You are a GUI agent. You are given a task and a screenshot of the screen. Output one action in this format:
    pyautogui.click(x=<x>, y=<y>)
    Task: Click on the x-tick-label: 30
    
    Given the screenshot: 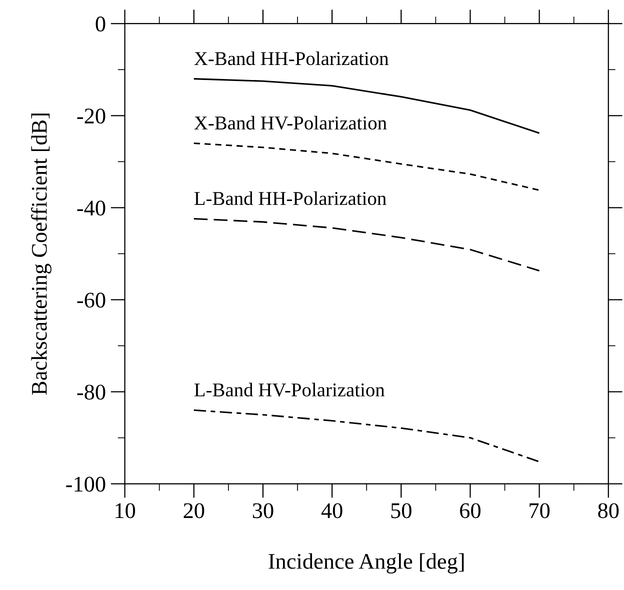 What is the action you would take?
    pyautogui.click(x=263, y=510)
    